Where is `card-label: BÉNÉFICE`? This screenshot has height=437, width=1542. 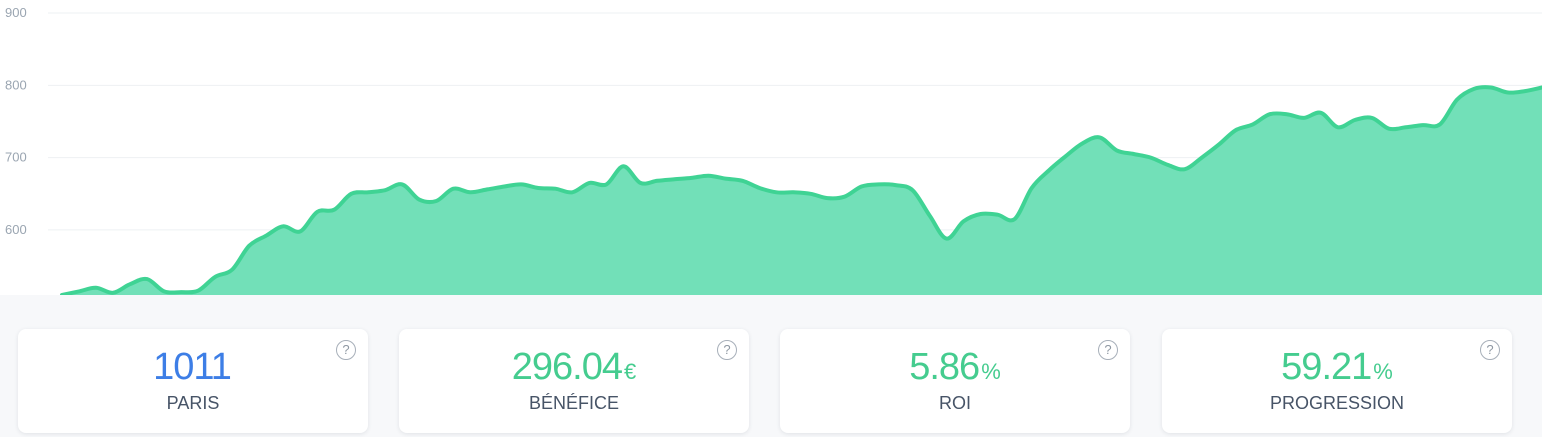 card-label: BÉNÉFICE is located at coordinates (574, 403).